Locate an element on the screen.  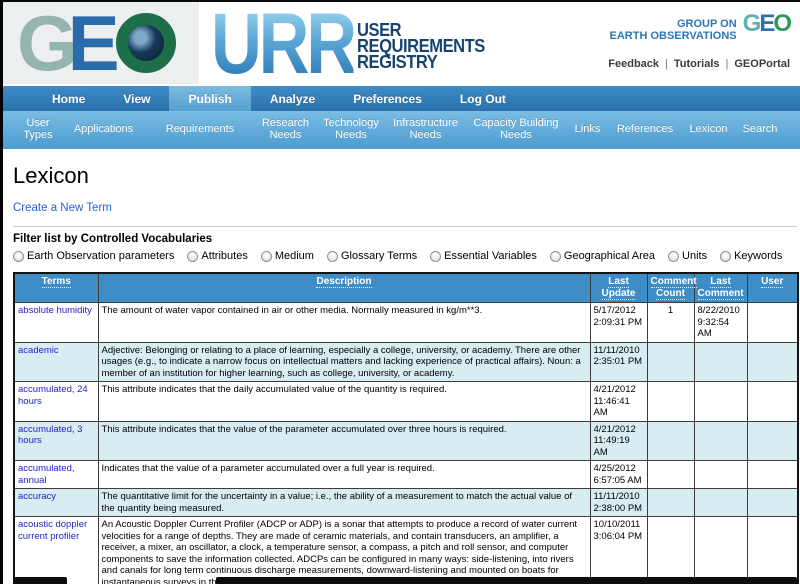
filter-label: Units is located at coordinates (695, 256).